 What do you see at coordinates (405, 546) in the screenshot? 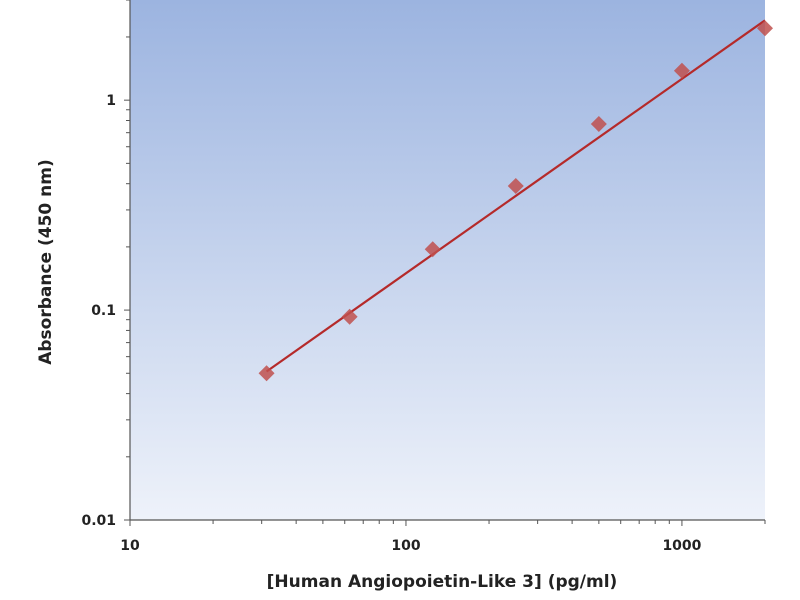
I see `x-tick-label: 100` at bounding box center [405, 546].